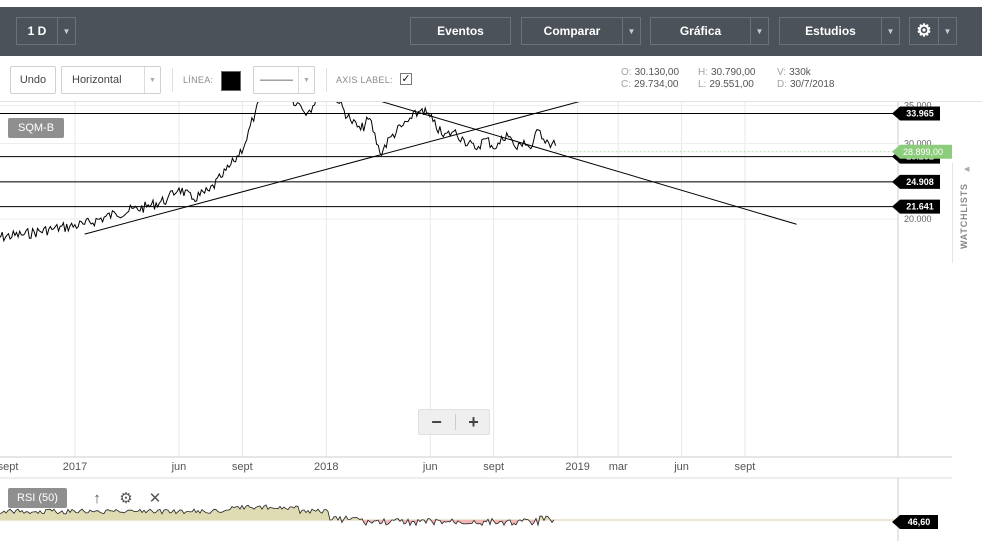 The height and width of the screenshot is (541, 982). Describe the element at coordinates (436, 421) in the screenshot. I see `zoom-out-button: −` at that location.